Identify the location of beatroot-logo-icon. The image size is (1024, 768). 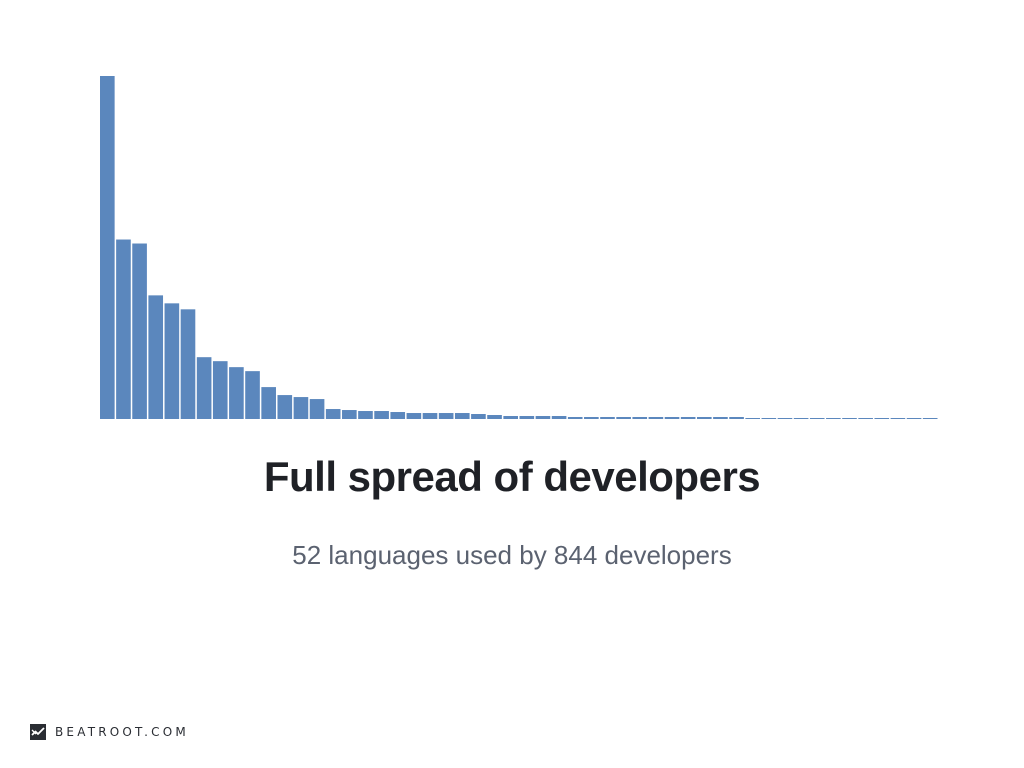
(38, 732).